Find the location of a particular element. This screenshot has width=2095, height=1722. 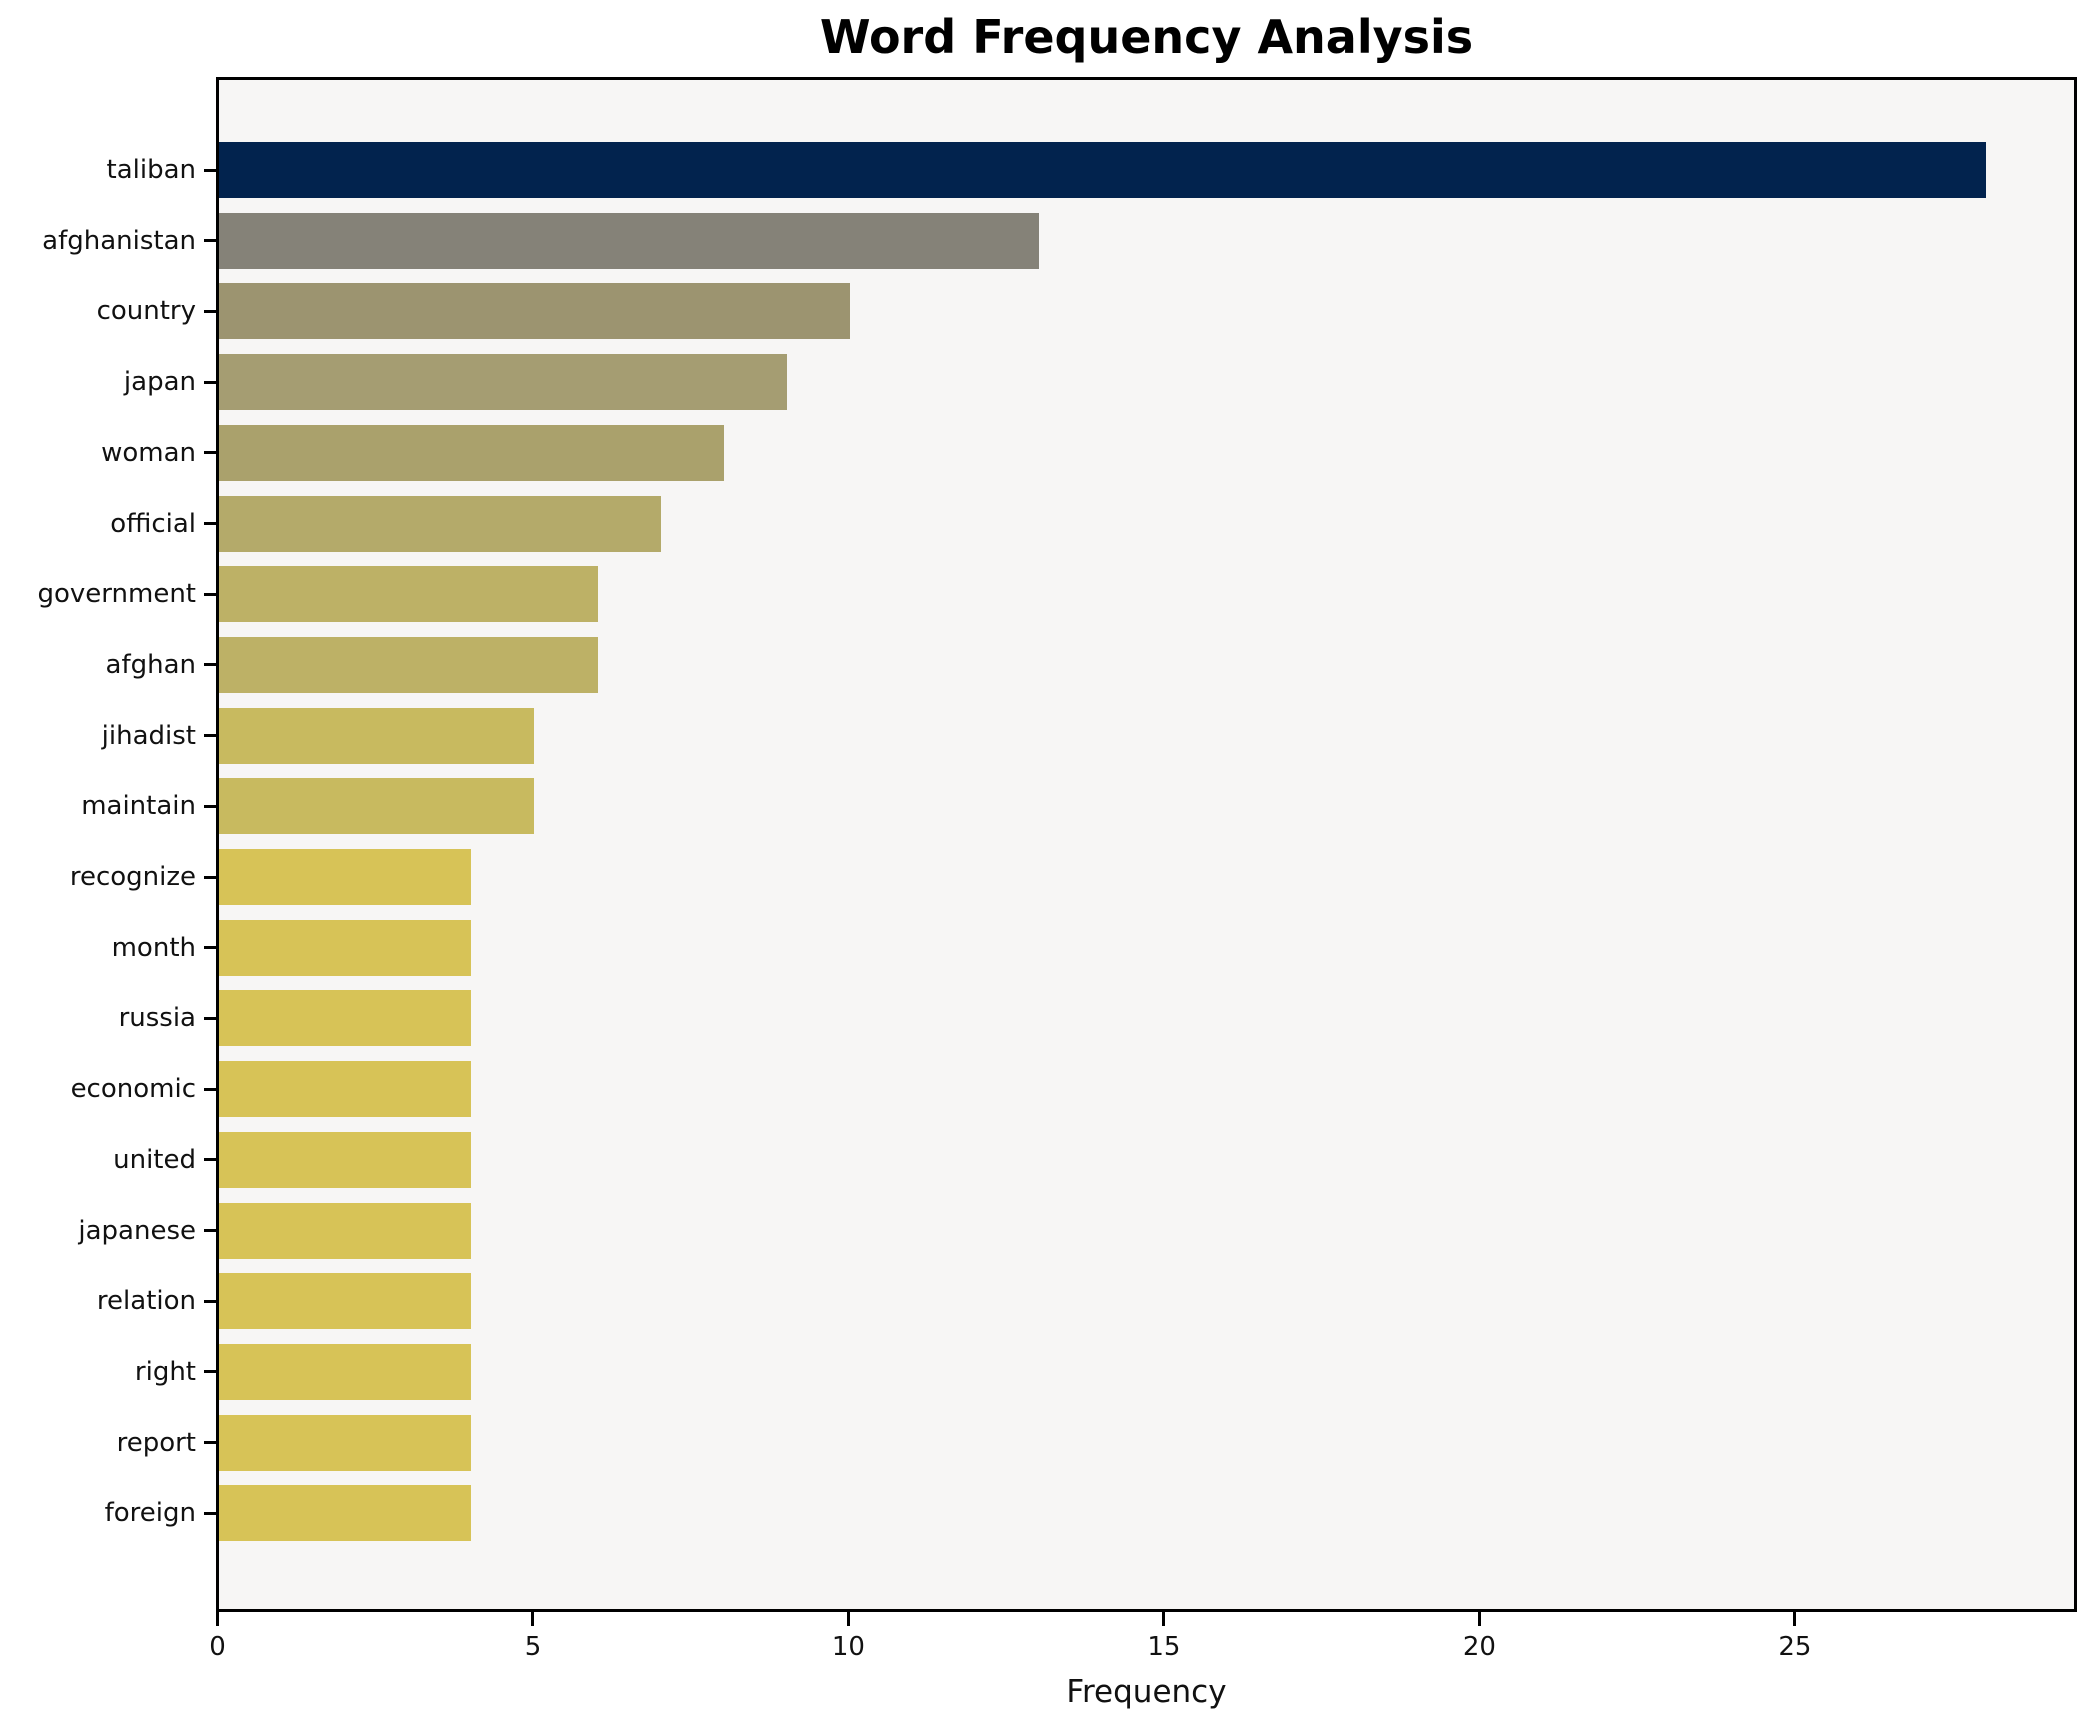

bar-foreign is located at coordinates (345, 1513).